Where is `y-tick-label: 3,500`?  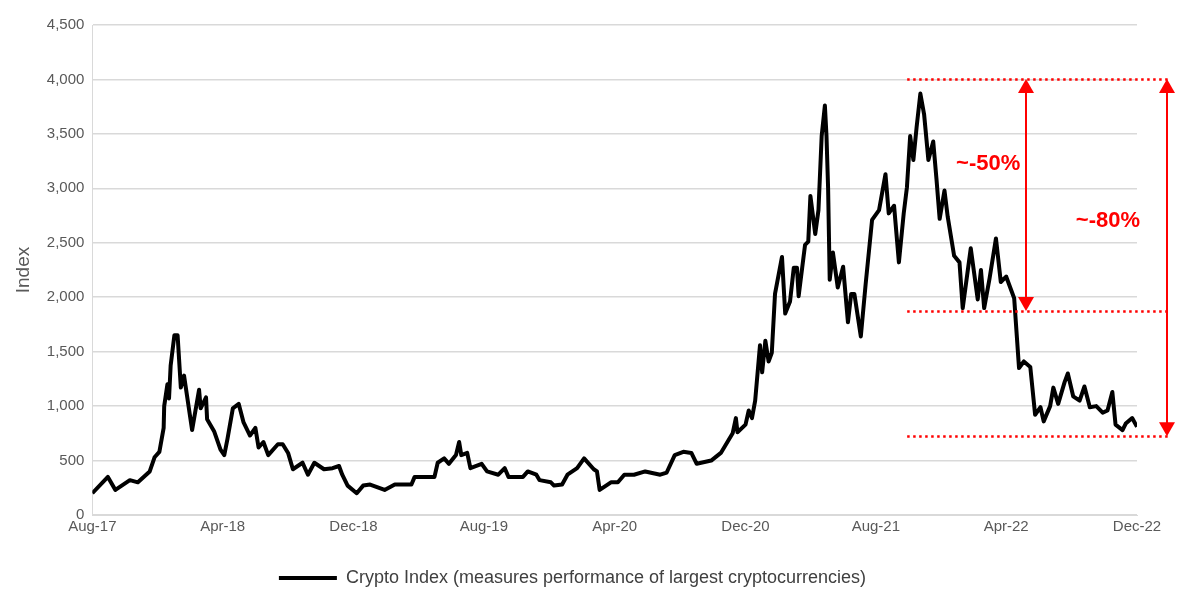
y-tick-label: 3,500 is located at coordinates (65, 133).